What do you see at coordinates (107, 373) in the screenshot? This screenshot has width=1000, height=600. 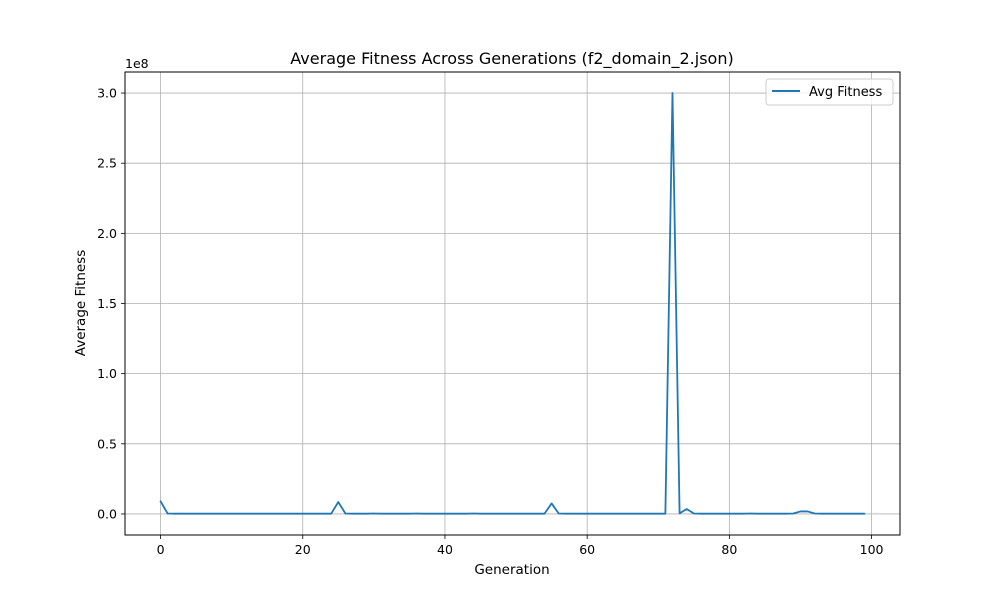 I see `y-tick-label: 1.0` at bounding box center [107, 373].